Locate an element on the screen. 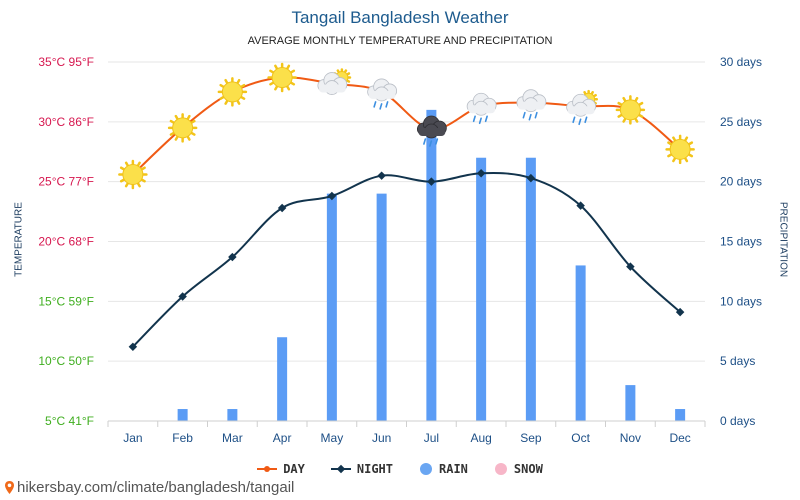 Image resolution: width=800 pixels, height=500 pixels. x-tick-label: Feb is located at coordinates (182, 438).